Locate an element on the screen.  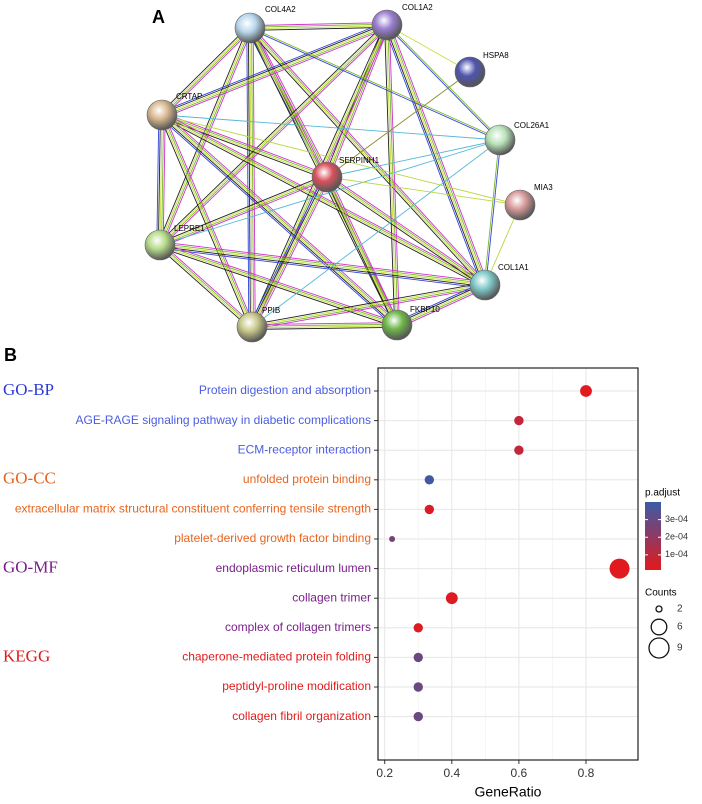
colorbar-label: 2e-04 is located at coordinates (676, 537).